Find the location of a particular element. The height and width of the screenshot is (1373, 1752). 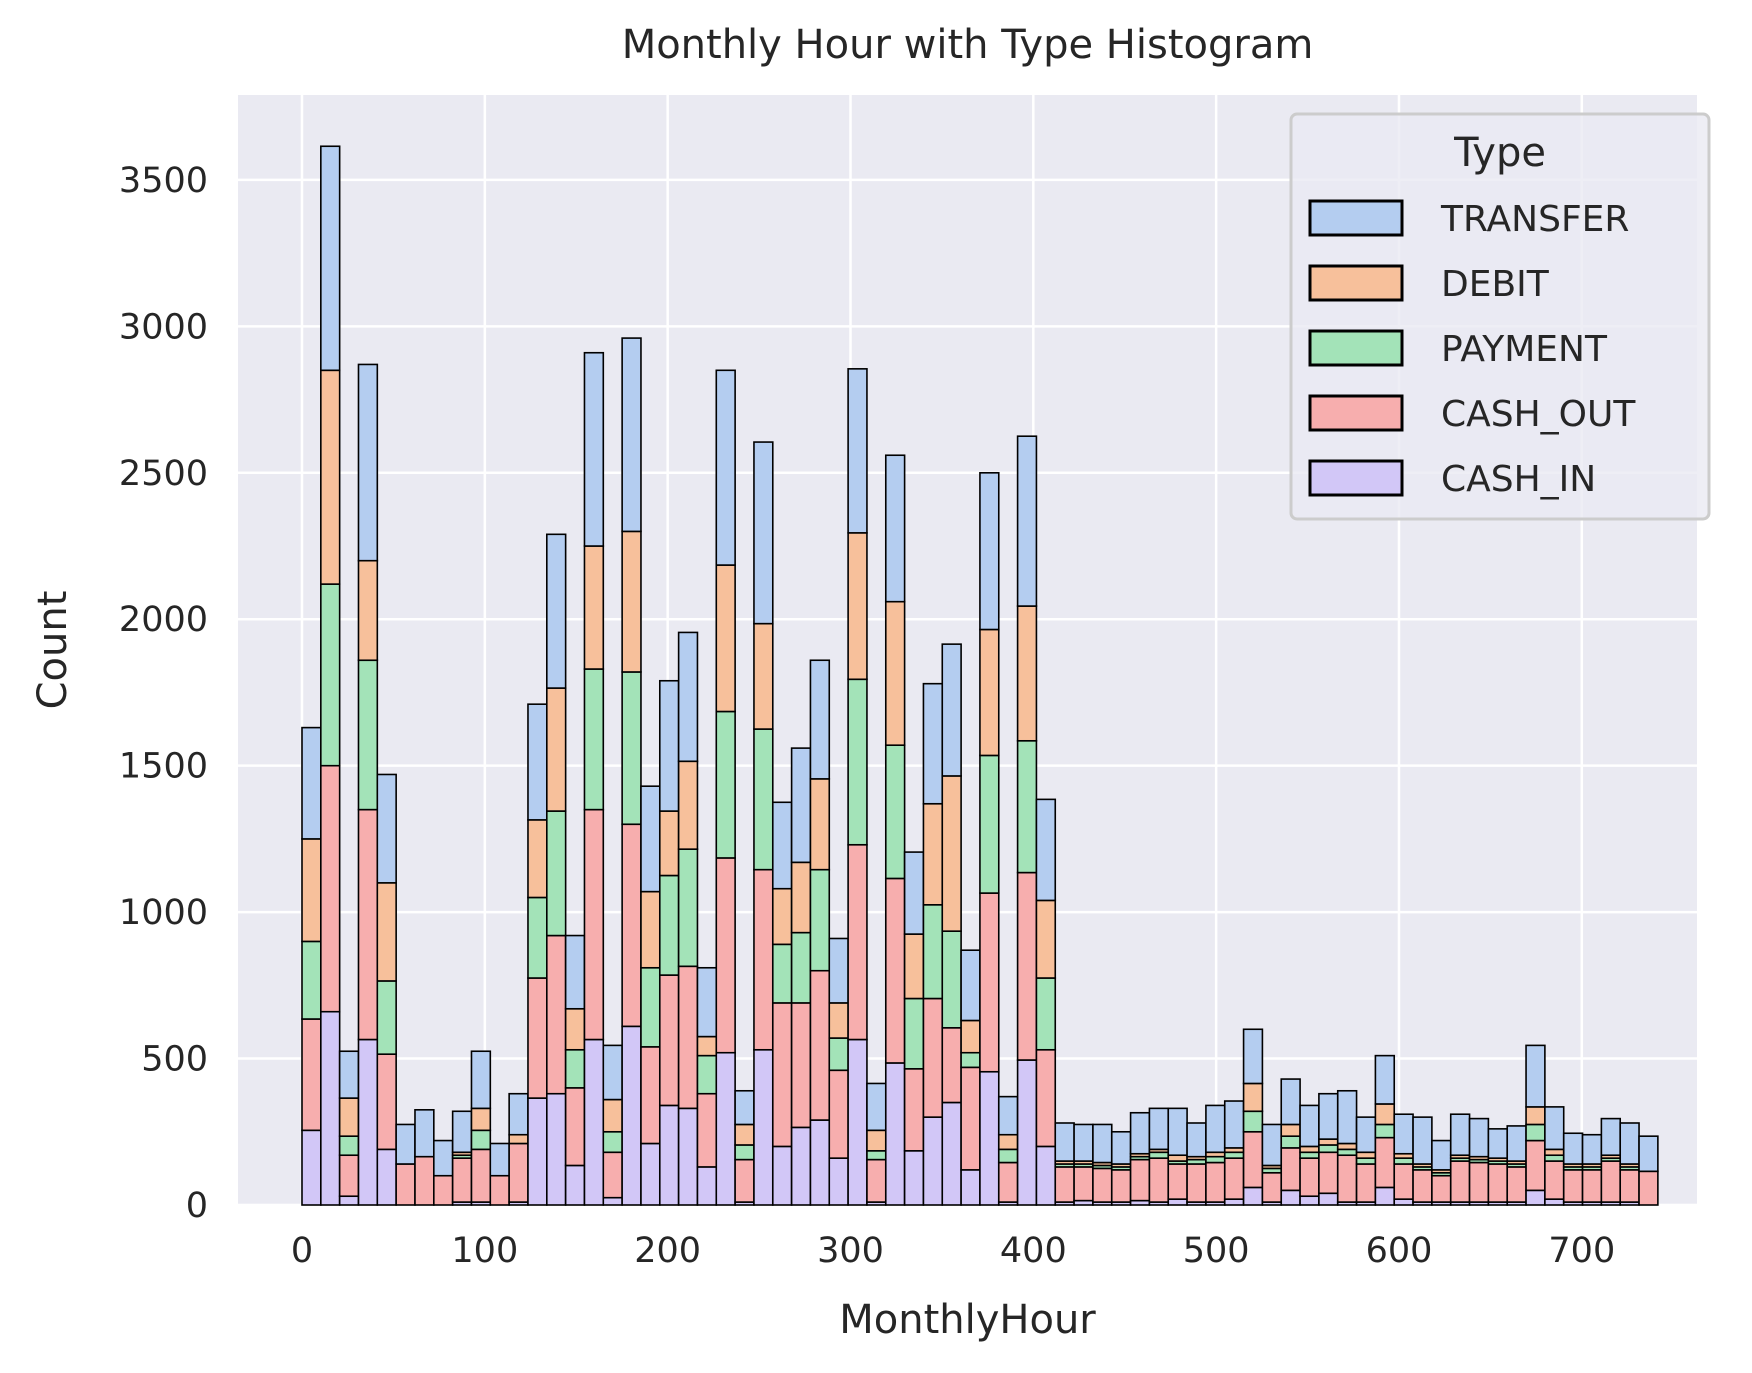

y-tick-label: 0 is located at coordinates (197, 1206).